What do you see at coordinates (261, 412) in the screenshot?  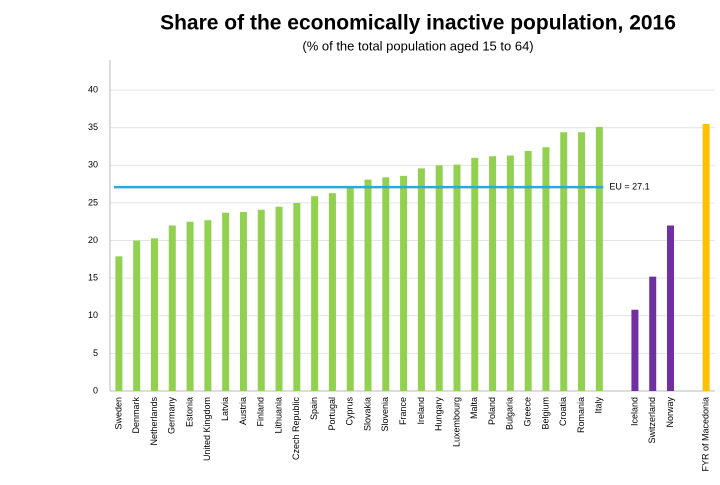 I see `x-tick-label: Finland` at bounding box center [261, 412].